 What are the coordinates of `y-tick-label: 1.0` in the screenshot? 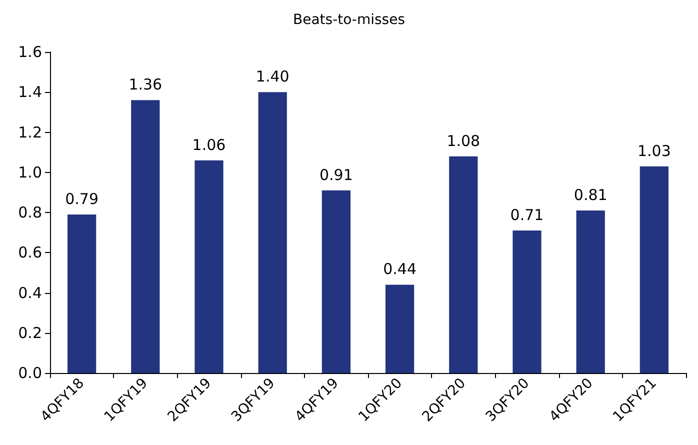 It's located at (30, 172).